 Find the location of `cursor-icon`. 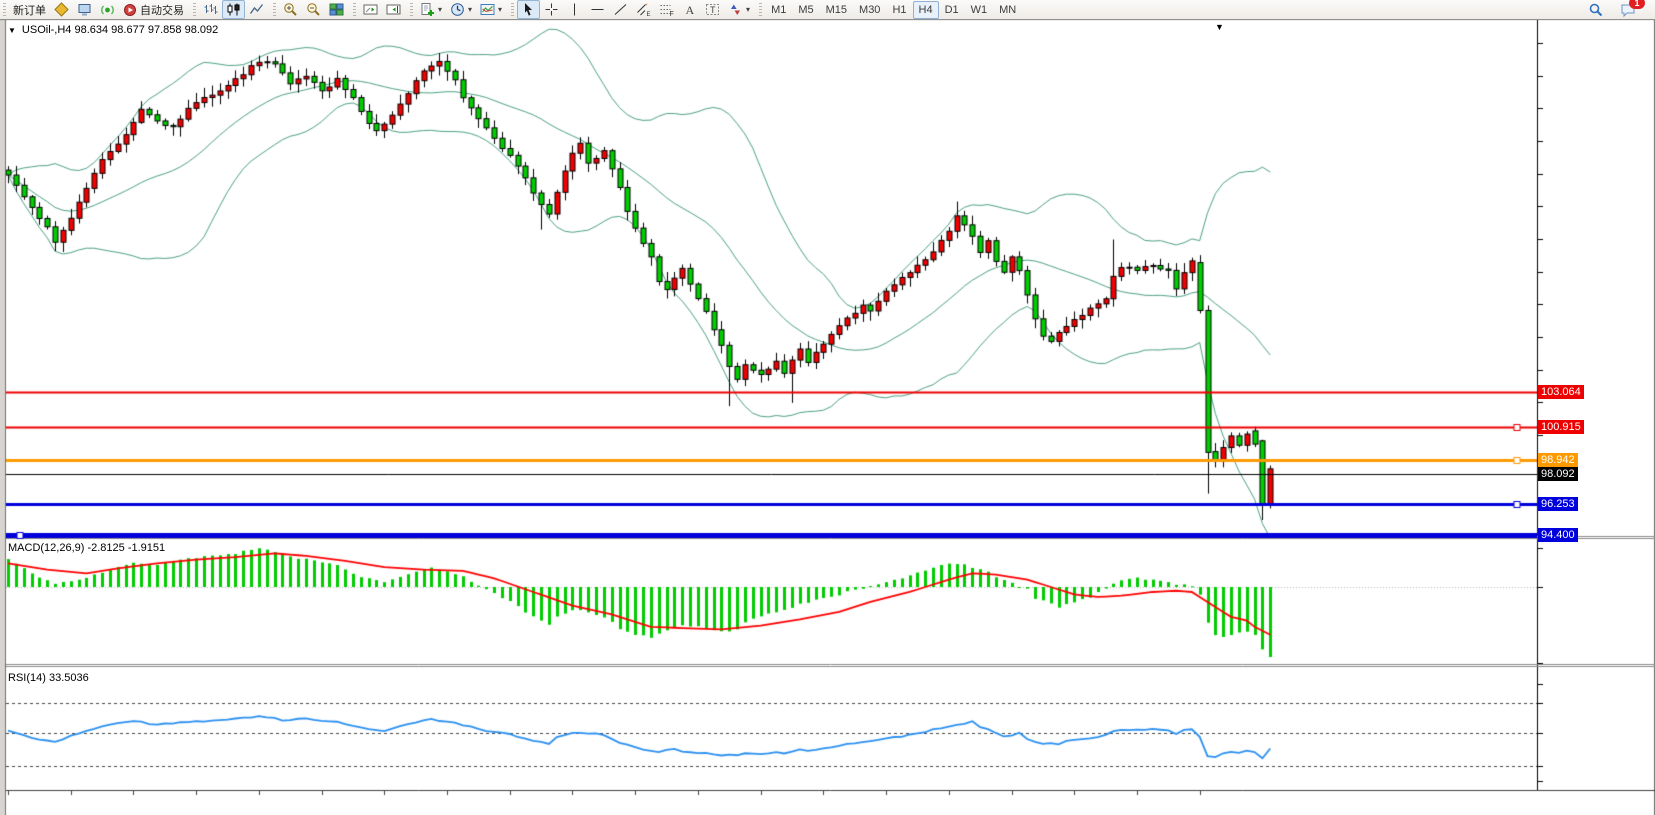

cursor-icon is located at coordinates (529, 9).